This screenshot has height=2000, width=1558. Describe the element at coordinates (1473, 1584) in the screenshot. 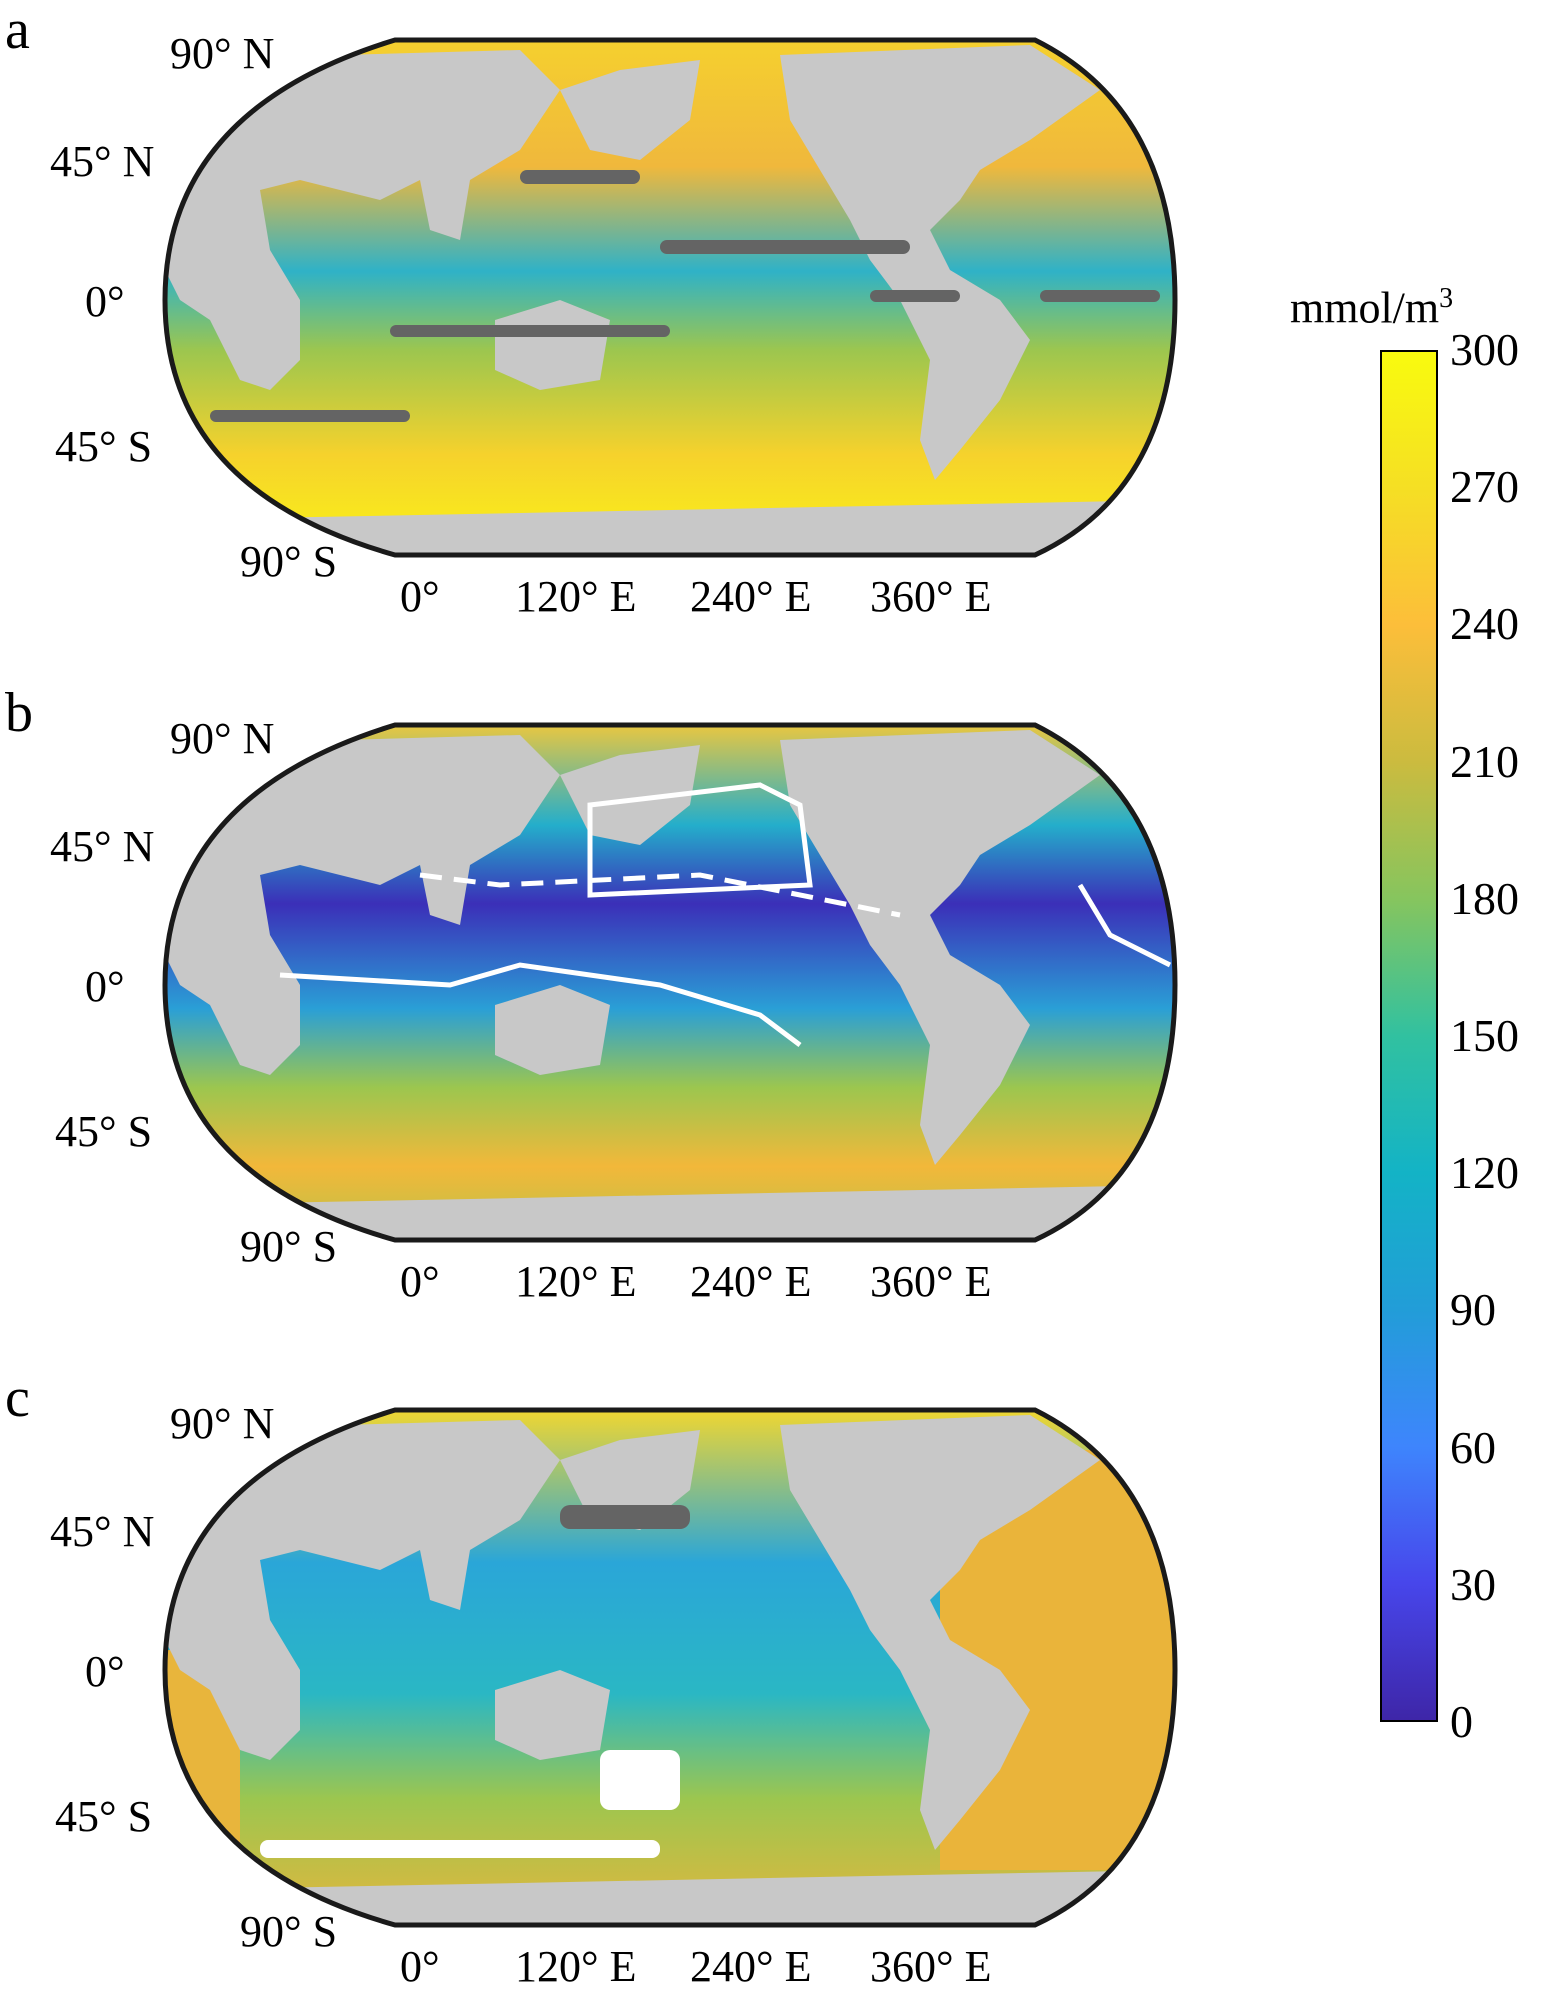

I see `colorbar-tick-label: 30` at that location.